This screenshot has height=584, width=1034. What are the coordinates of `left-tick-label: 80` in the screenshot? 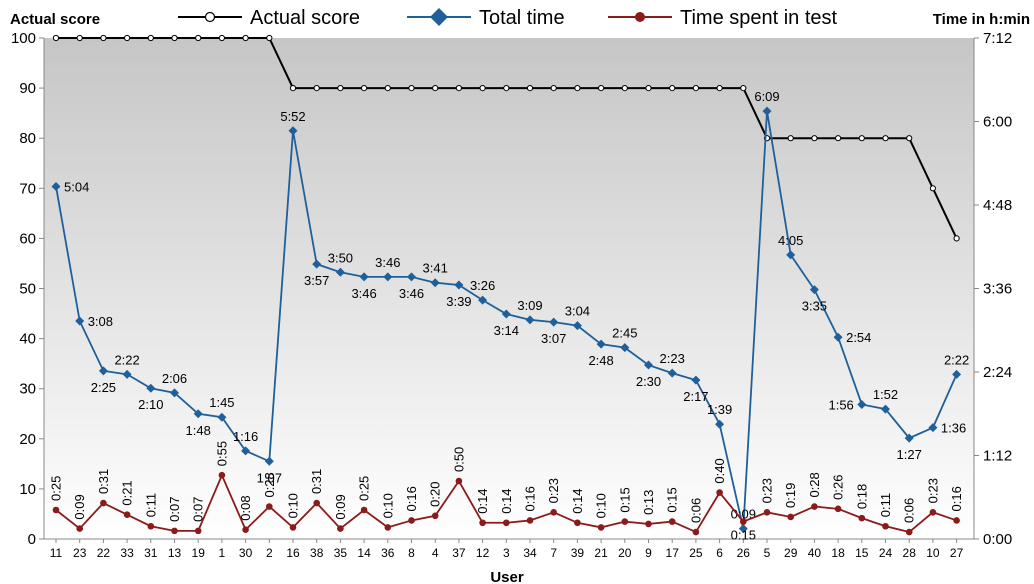 It's located at (27, 138).